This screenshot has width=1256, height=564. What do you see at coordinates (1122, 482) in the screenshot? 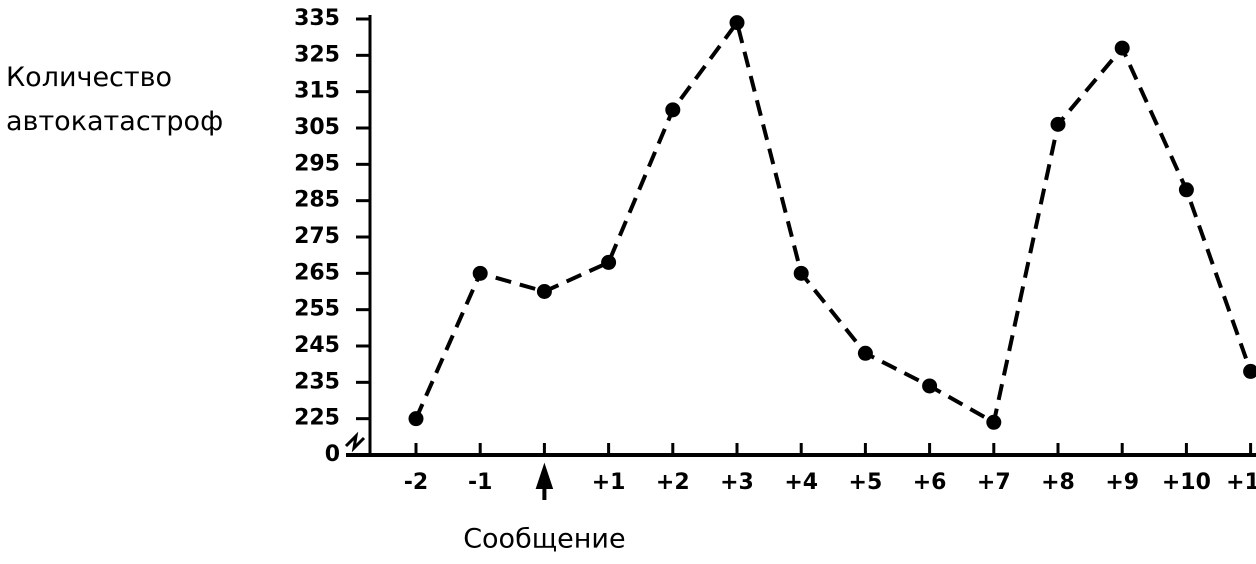
I see `x-tick-label: +9` at bounding box center [1122, 482].